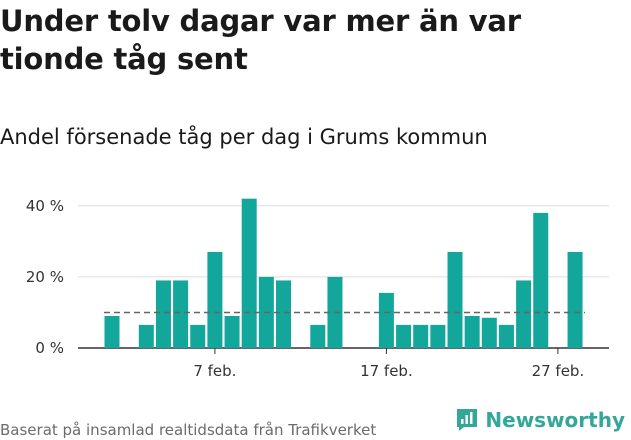 This screenshot has width=631, height=440. What do you see at coordinates (558, 371) in the screenshot?
I see `x-tick-label: 27 feb.` at bounding box center [558, 371].